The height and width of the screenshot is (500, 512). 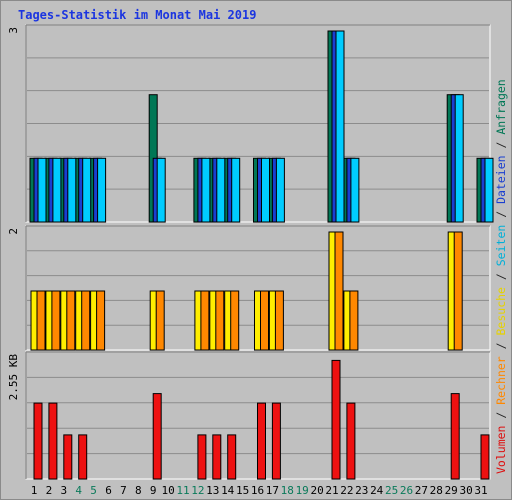 What do you see at coordinates (13, 231) in the screenshot?
I see `y-max-label-middle: 2` at bounding box center [13, 231].